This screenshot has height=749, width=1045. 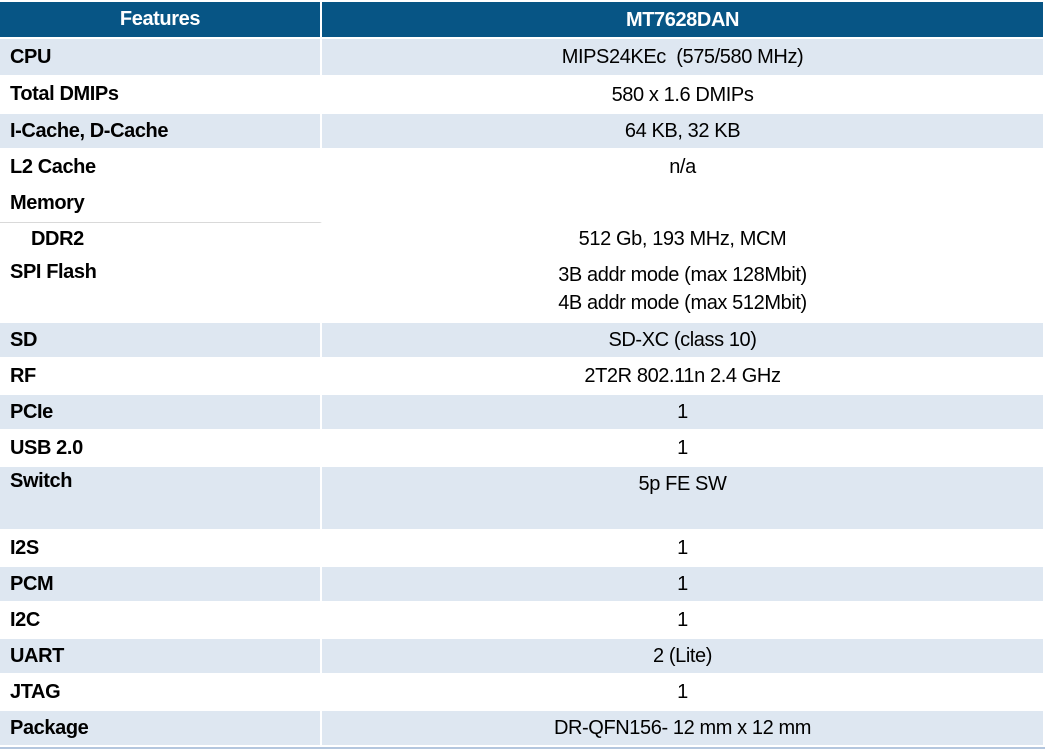 I want to click on feature-value: 580 x 1.6 DMIPs, so click(x=682, y=95).